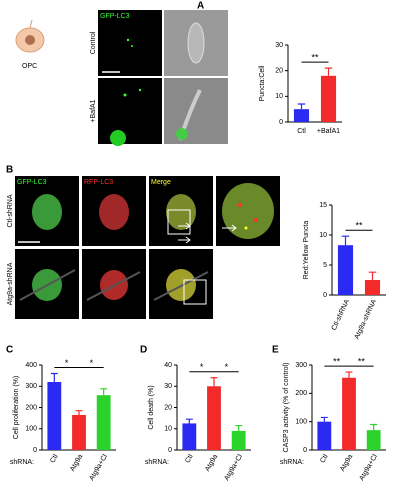 The image size is (402, 500). I want to click on y-axis-label: Red:Yellow Puncta, so click(306, 250).